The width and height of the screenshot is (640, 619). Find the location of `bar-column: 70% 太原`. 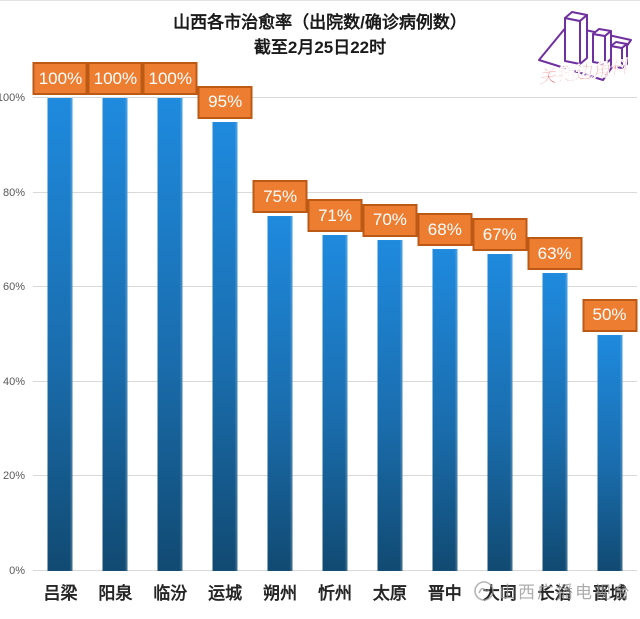

bar-column: 70% 太原 is located at coordinates (390, 350).